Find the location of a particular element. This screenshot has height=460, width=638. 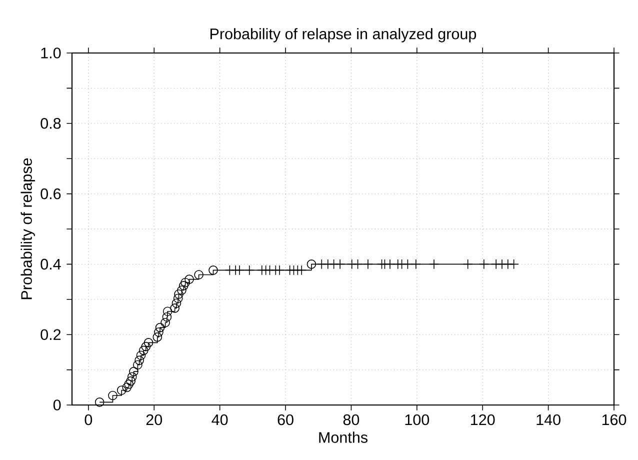

y-tick-label: 0.2 is located at coordinates (50, 334).